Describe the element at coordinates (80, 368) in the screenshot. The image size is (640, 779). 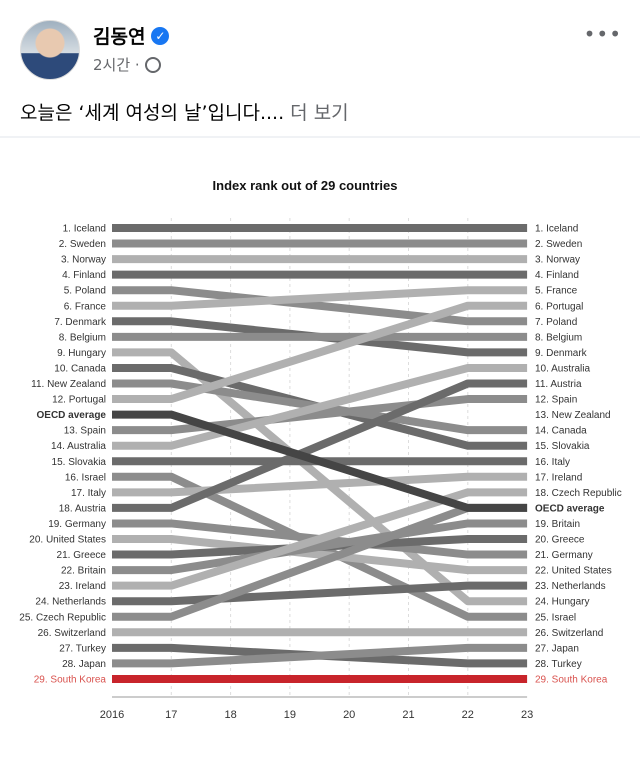
I see `left-label: 10. Canada` at that location.